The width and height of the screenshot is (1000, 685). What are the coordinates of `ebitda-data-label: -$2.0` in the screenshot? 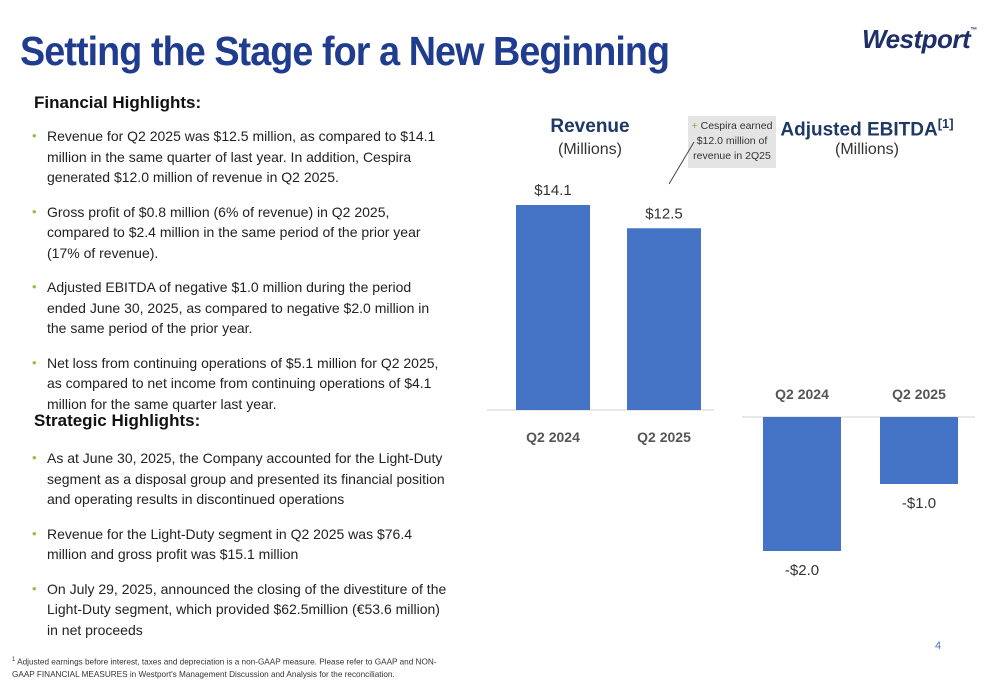 It's located at (802, 570).